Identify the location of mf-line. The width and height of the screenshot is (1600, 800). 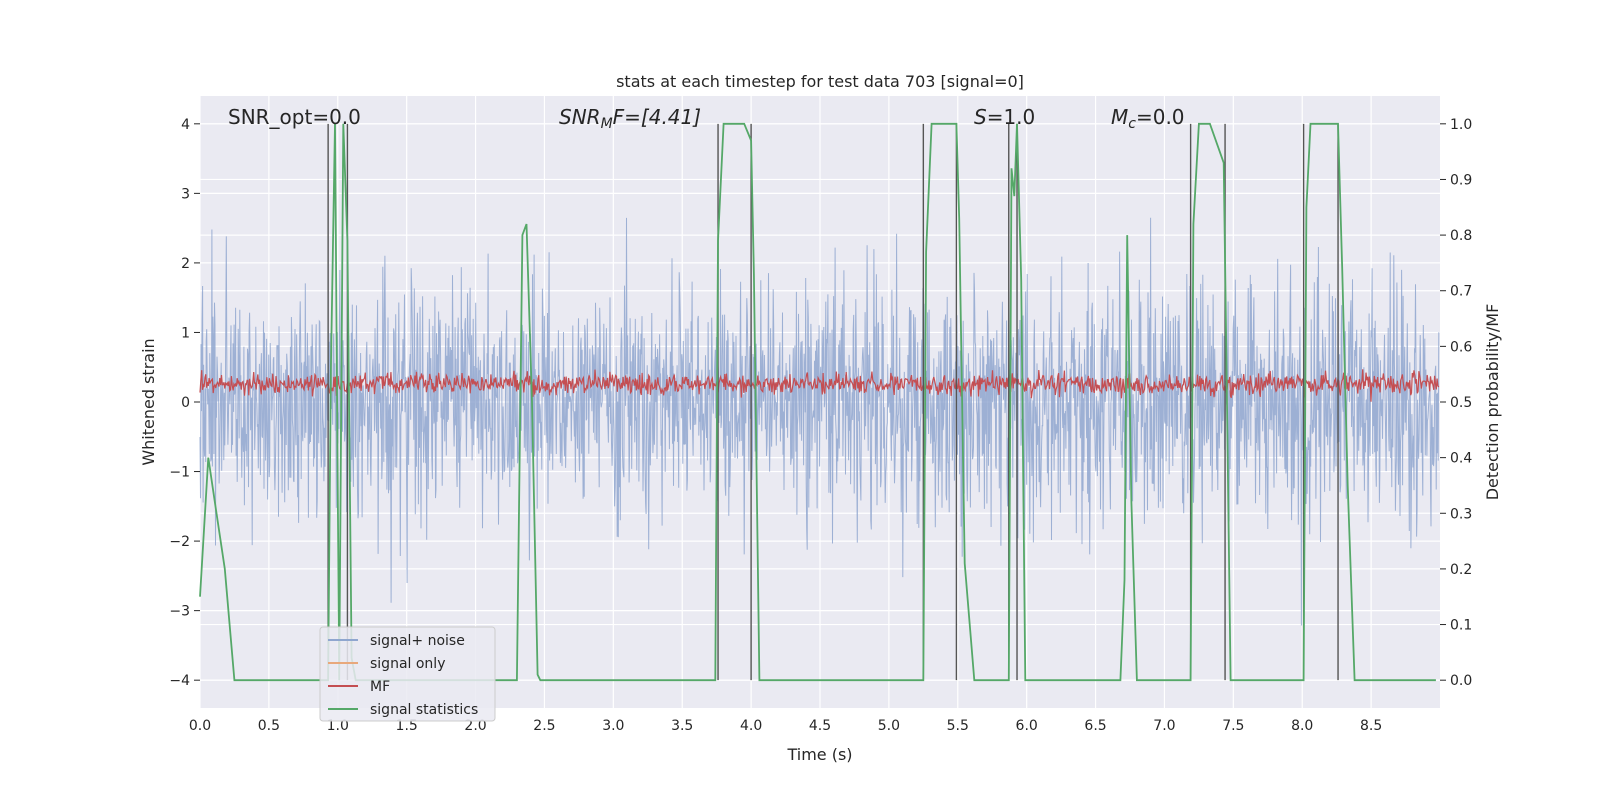
(819, 385).